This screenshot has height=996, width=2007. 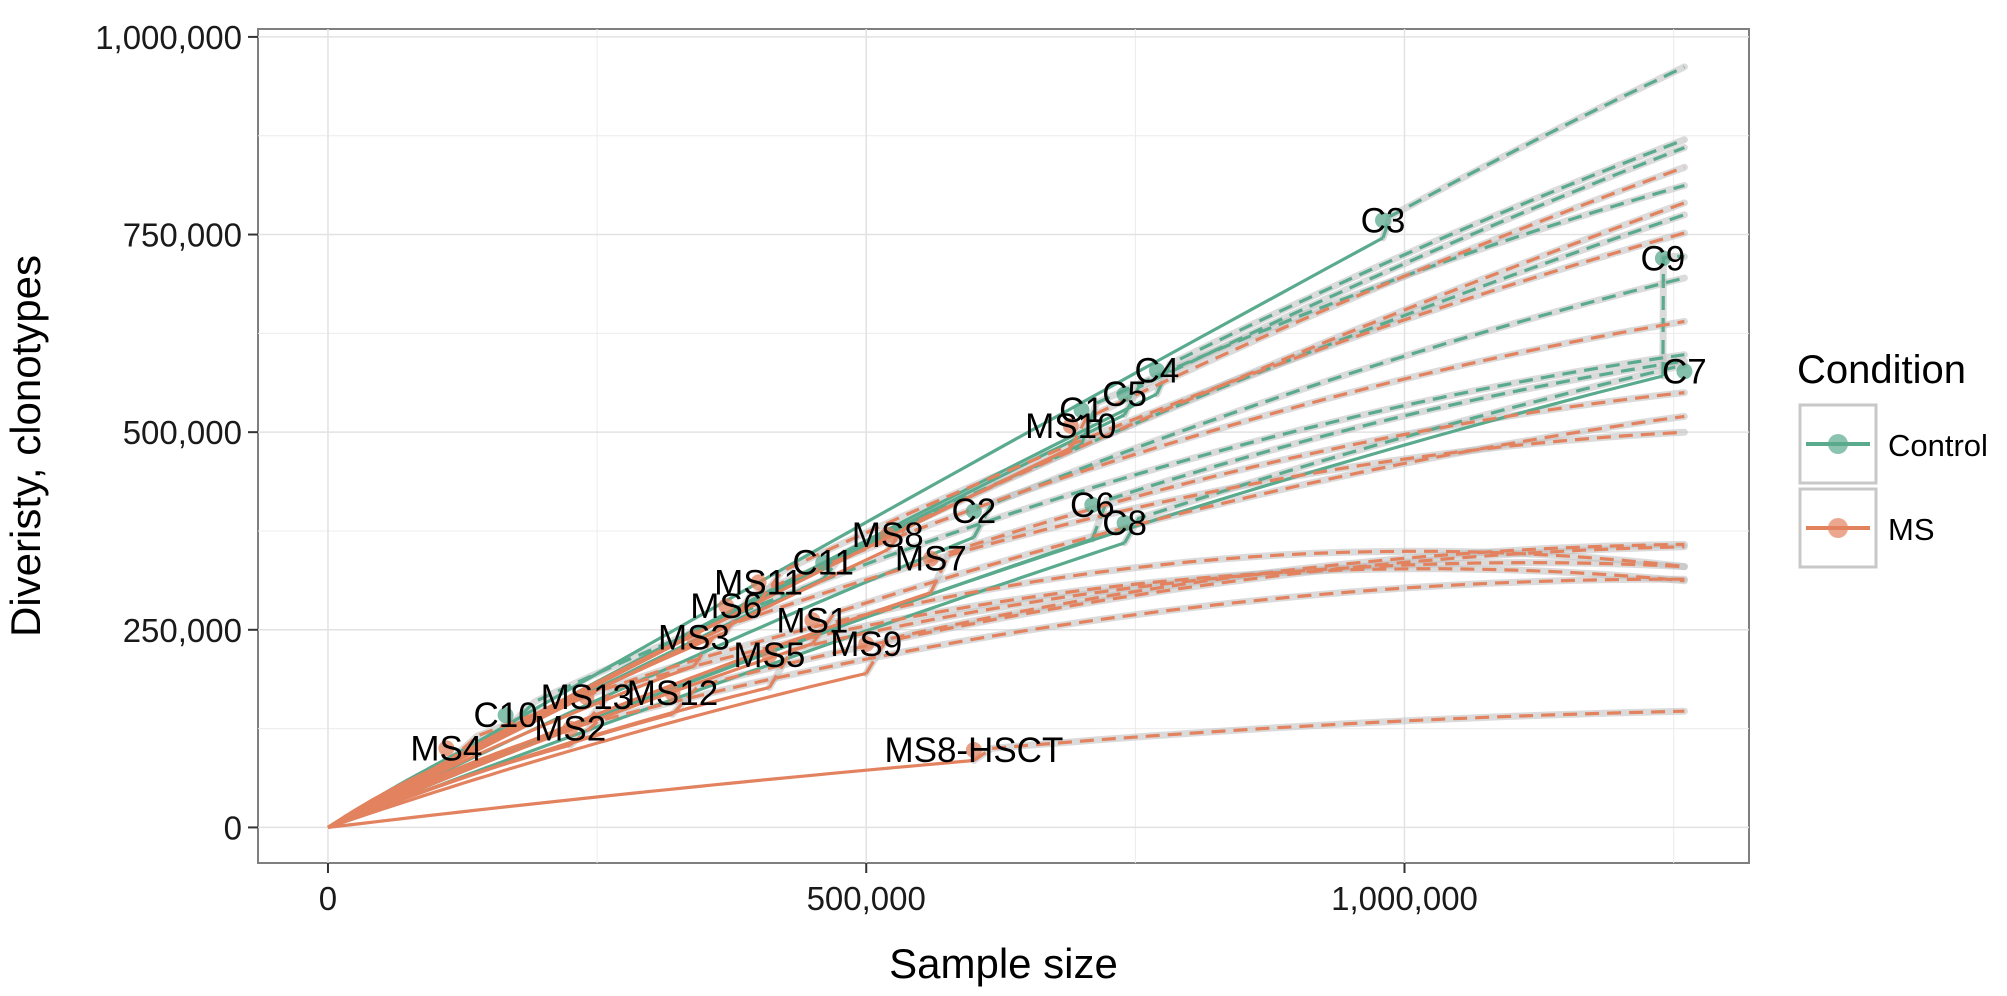 What do you see at coordinates (1881, 370) in the screenshot?
I see `legend-title: Condition` at bounding box center [1881, 370].